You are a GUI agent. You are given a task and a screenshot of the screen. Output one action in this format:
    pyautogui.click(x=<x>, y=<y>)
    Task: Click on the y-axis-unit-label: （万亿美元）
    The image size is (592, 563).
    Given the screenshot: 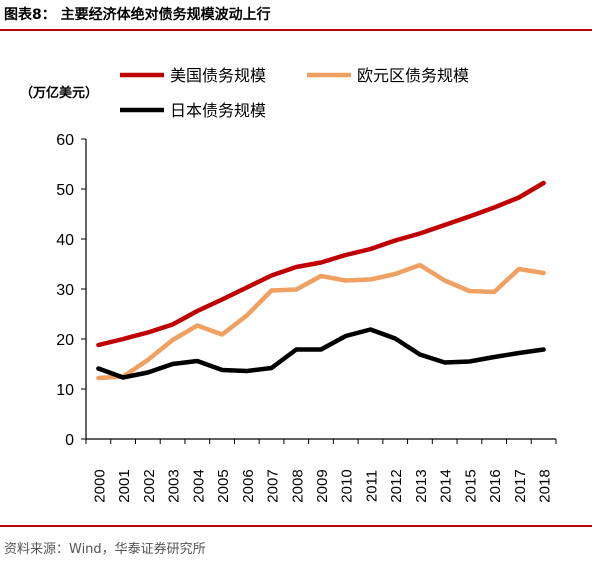 What is the action you would take?
    pyautogui.click(x=59, y=93)
    